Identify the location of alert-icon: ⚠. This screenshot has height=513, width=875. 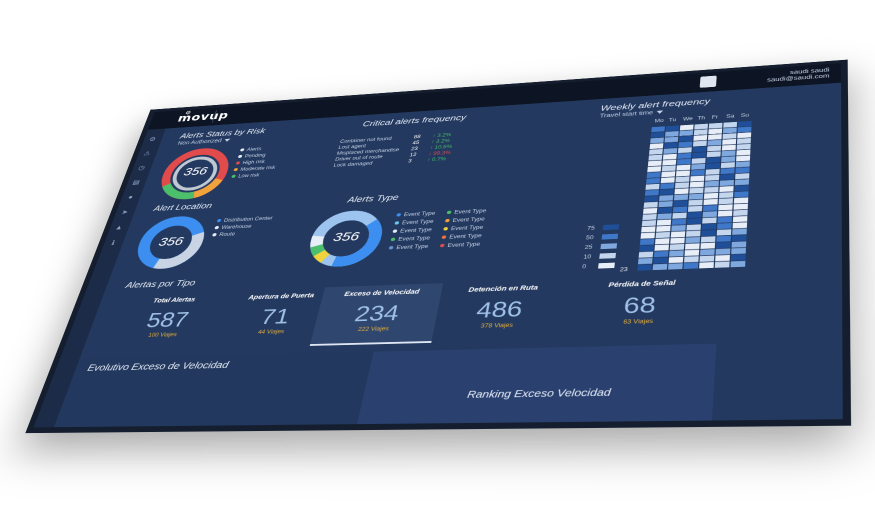
(147, 153).